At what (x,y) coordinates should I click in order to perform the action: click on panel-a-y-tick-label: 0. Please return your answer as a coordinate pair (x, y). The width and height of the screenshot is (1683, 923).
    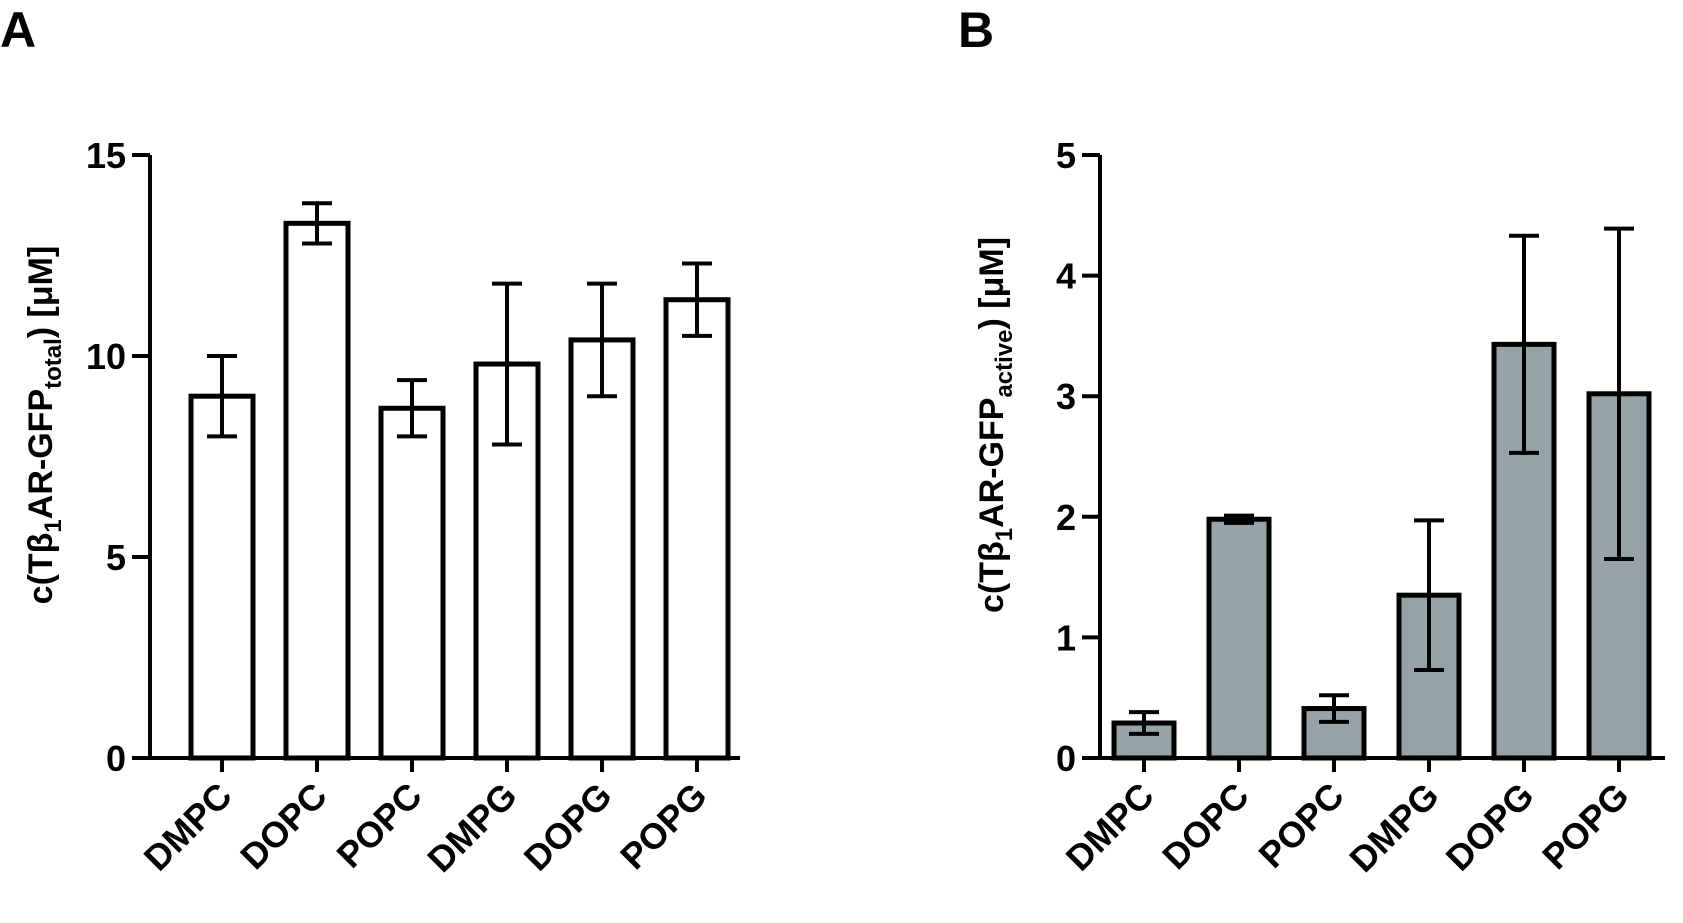
    Looking at the image, I should click on (116, 758).